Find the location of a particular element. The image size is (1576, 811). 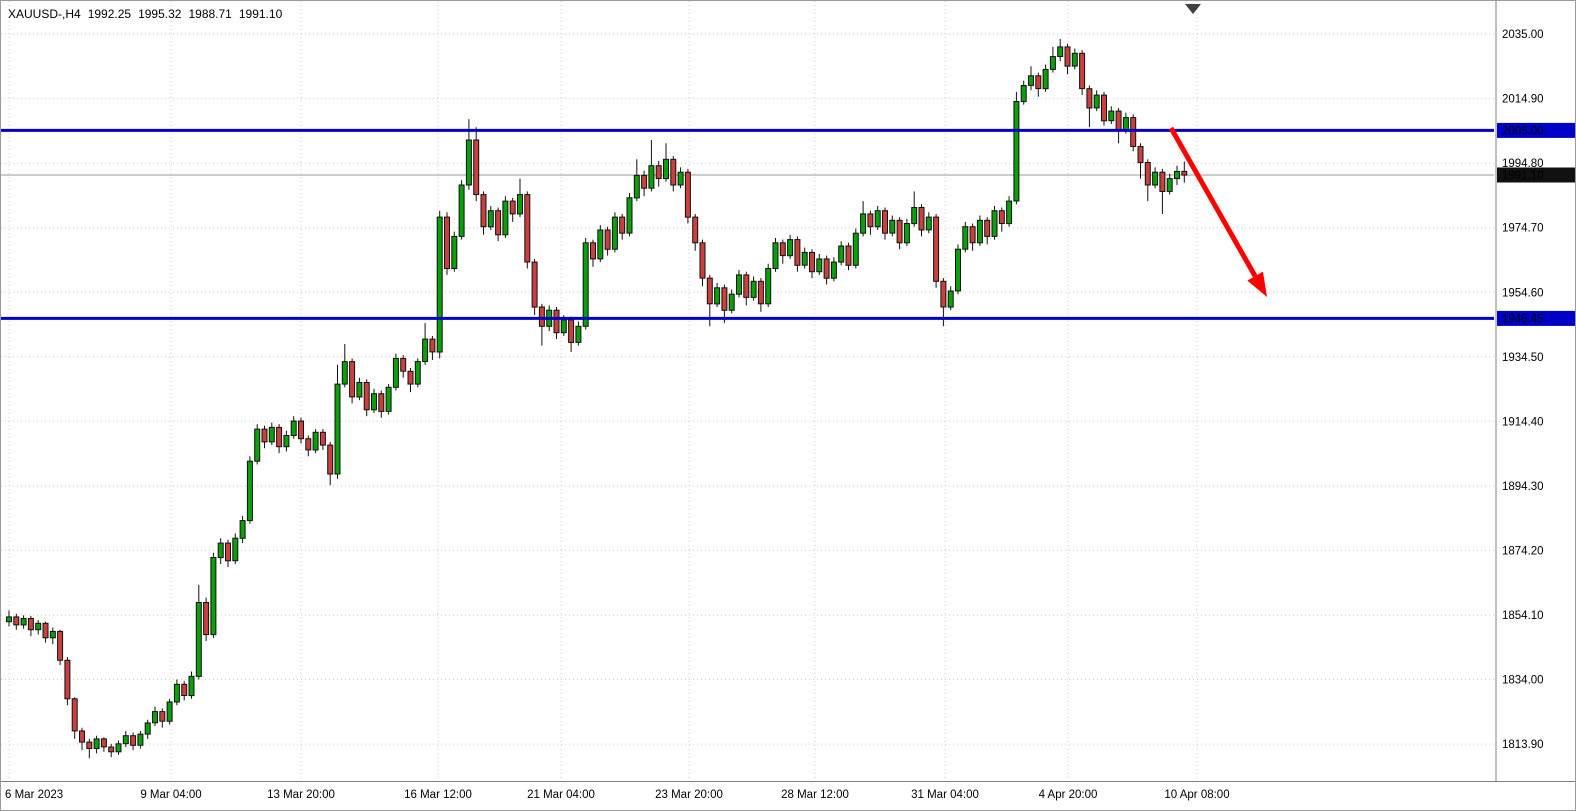

ohlc-low-value: 1988.71 is located at coordinates (210, 14).